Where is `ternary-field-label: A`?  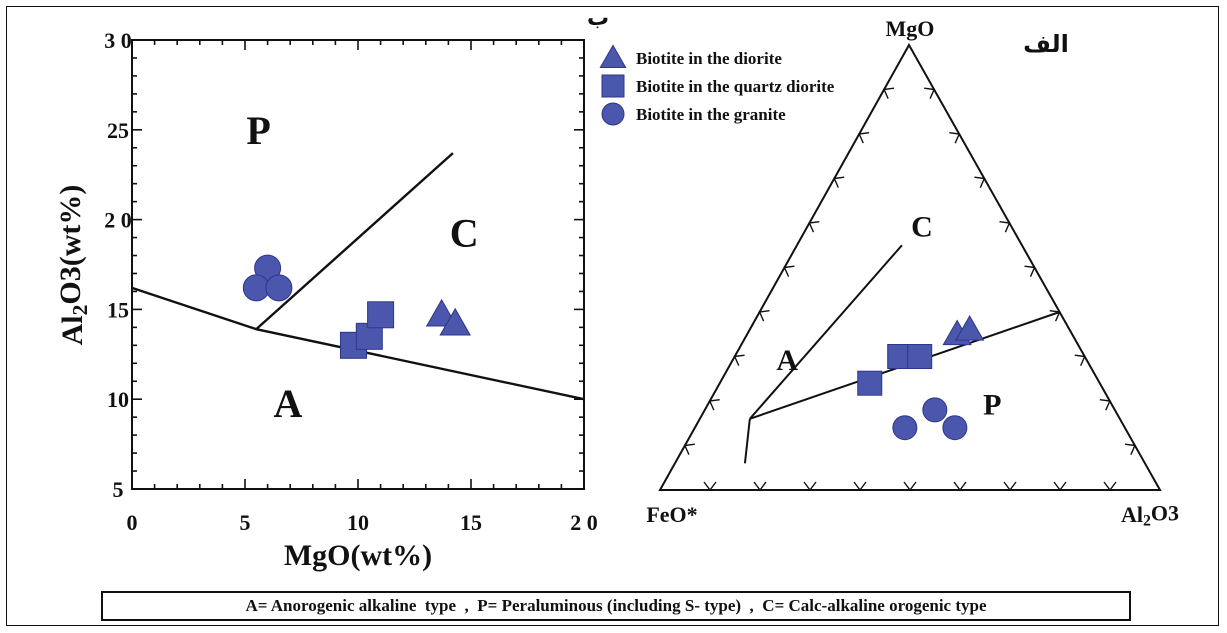
ternary-field-label: A is located at coordinates (787, 360).